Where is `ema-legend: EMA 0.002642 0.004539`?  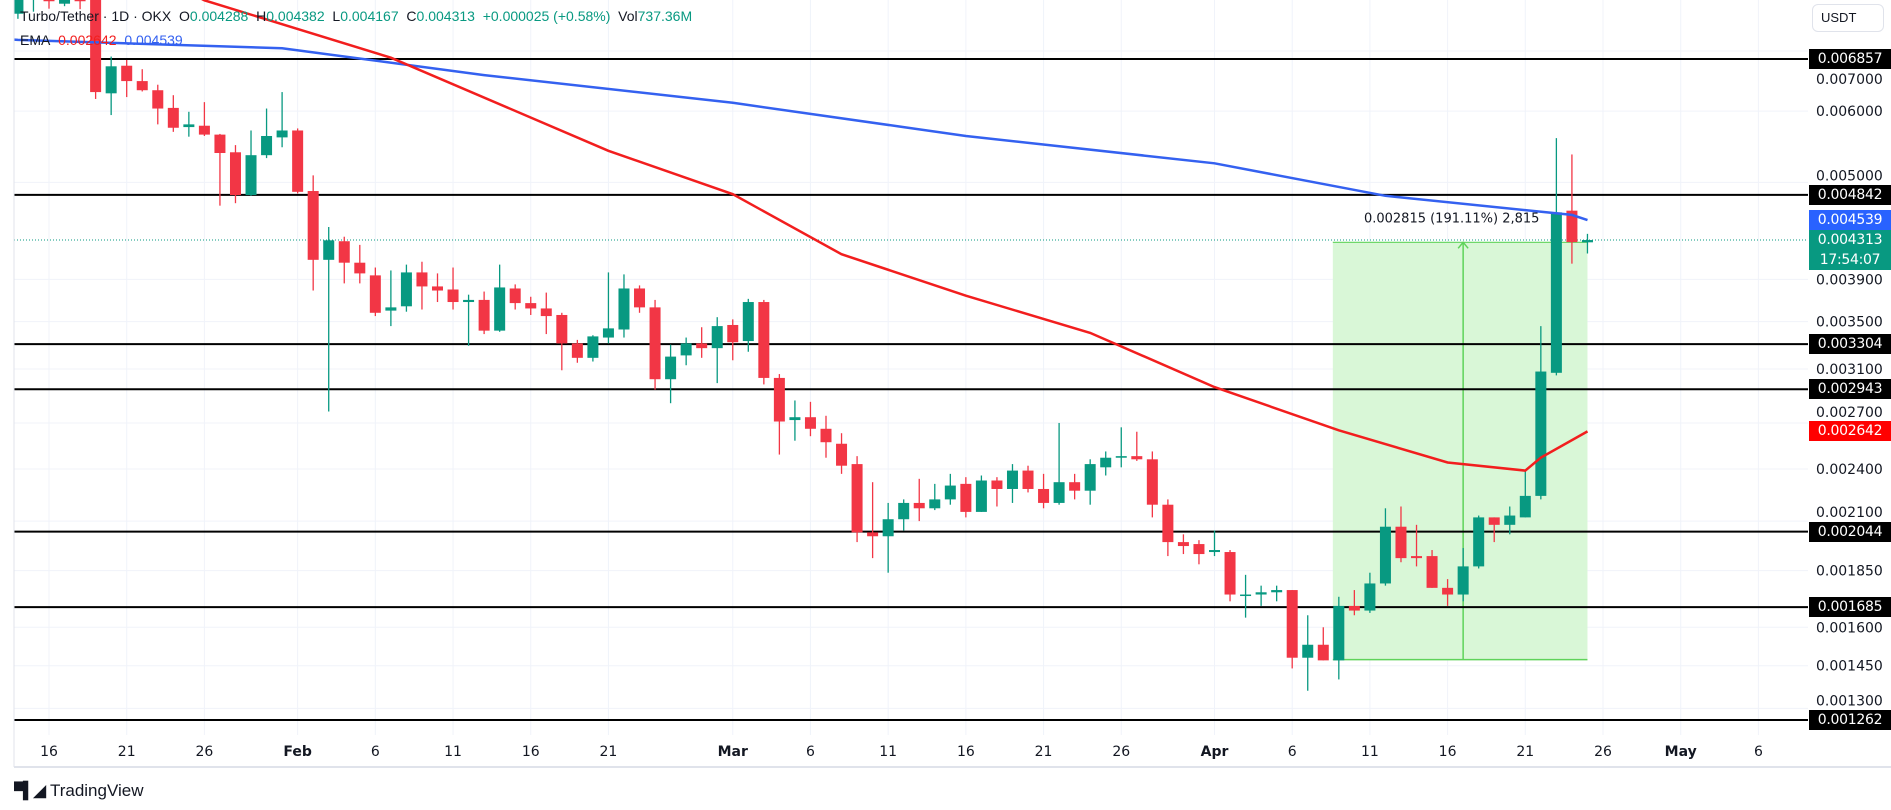 ema-legend: EMA 0.002642 0.004539 is located at coordinates (101, 40).